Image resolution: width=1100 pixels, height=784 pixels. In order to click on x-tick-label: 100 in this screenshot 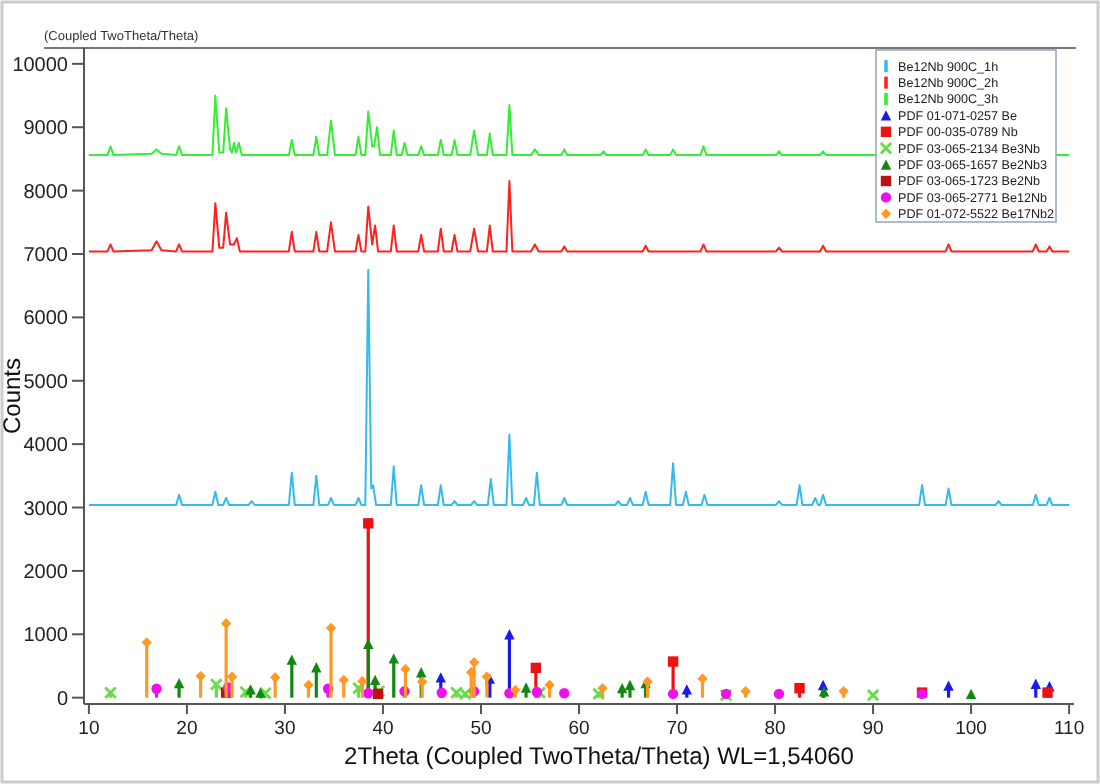, I will do `click(971, 729)`.